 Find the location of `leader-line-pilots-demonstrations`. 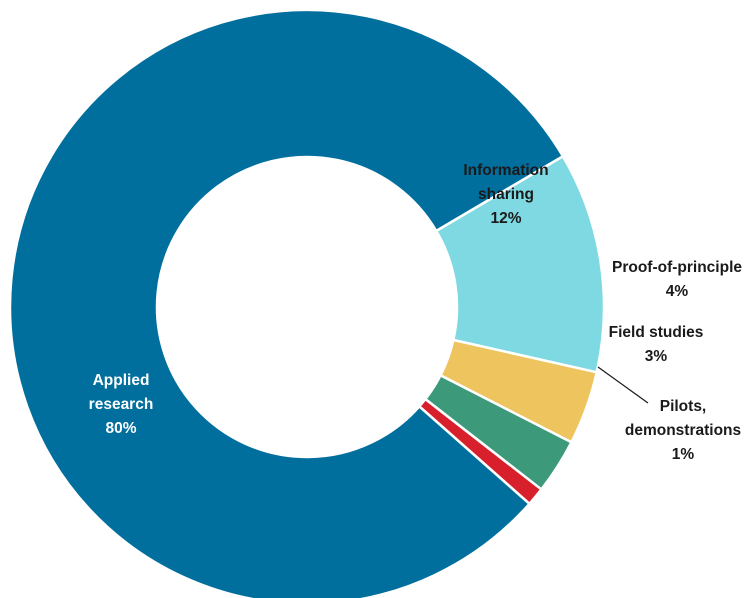

leader-line-pilots-demonstrations is located at coordinates (623, 385).